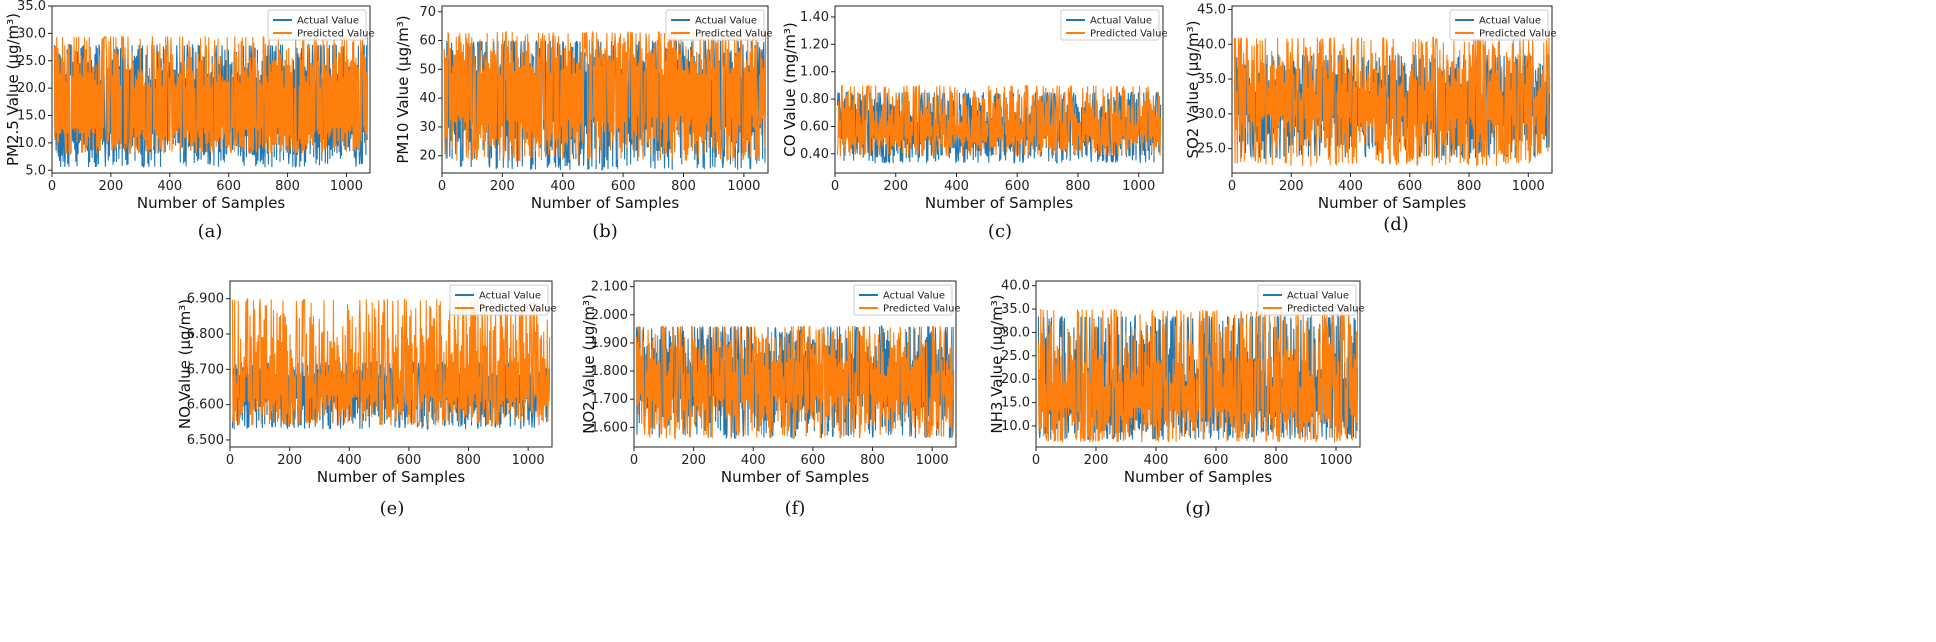 This screenshot has height=642, width=1936. I want to click on y-tick-label: 1.800, so click(609, 371).